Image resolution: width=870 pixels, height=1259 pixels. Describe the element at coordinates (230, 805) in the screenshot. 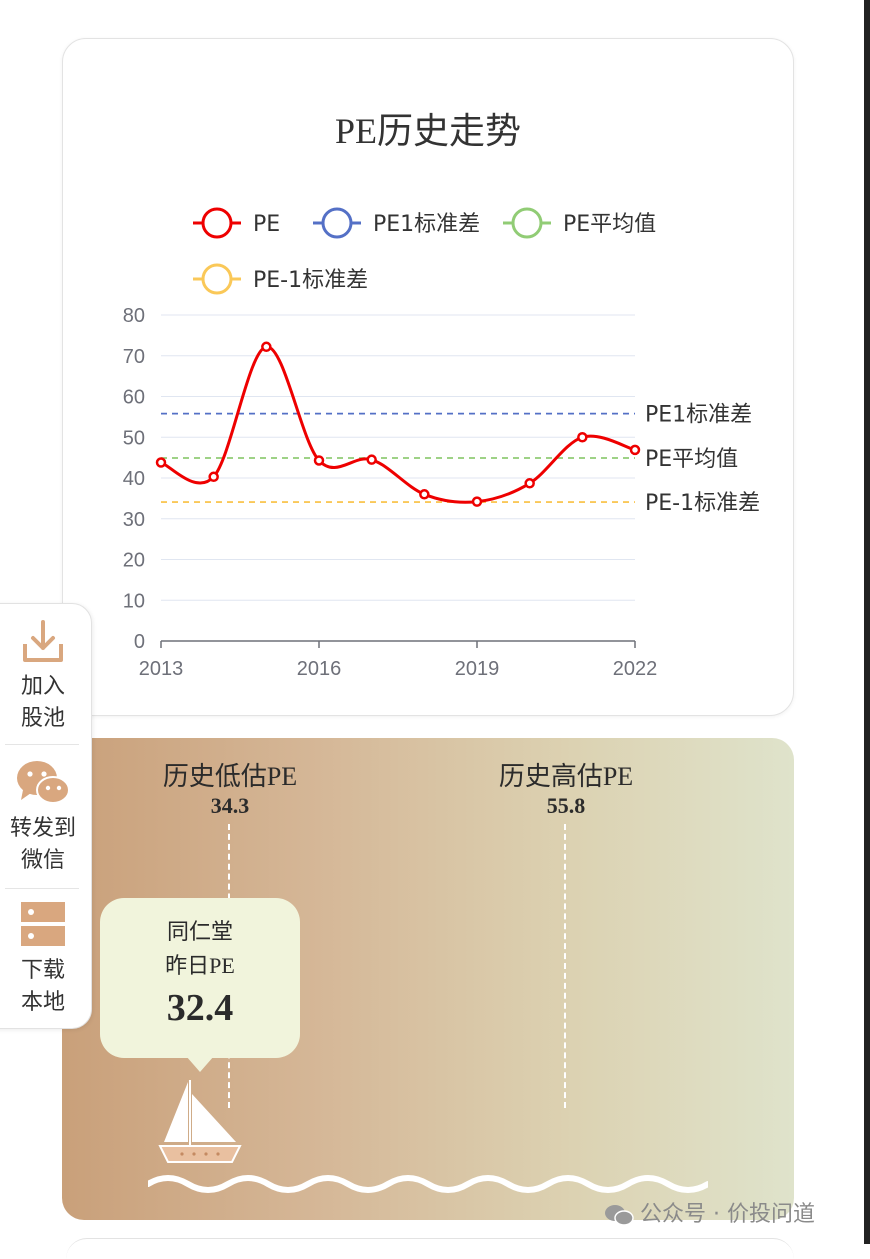

I see `low-pe-value: 34.3` at that location.